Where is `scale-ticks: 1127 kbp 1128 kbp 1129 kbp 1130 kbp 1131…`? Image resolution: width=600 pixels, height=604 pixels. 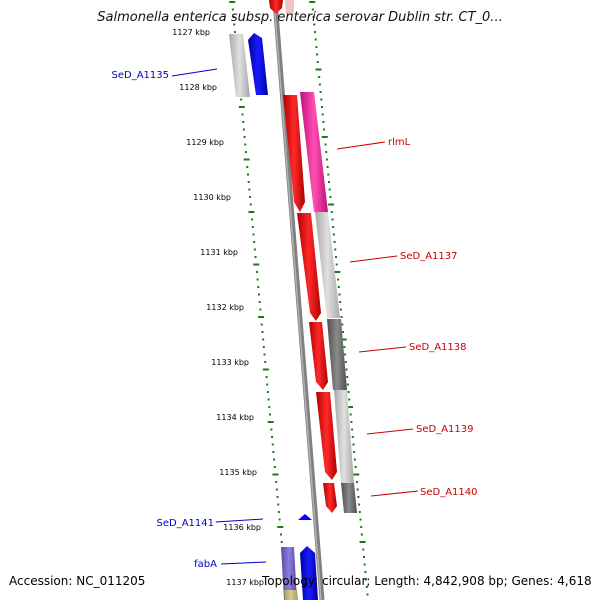
scale-ticks: 1127 kbp 1128 kbp 1129 kbp 1130 kbp 1131… is located at coordinates (218, 307).